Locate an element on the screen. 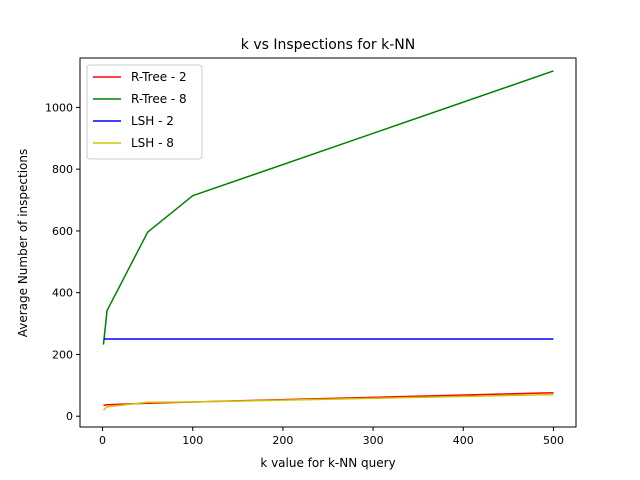 This screenshot has width=640, height=480. y-tick-label: 200 is located at coordinates (62, 354).